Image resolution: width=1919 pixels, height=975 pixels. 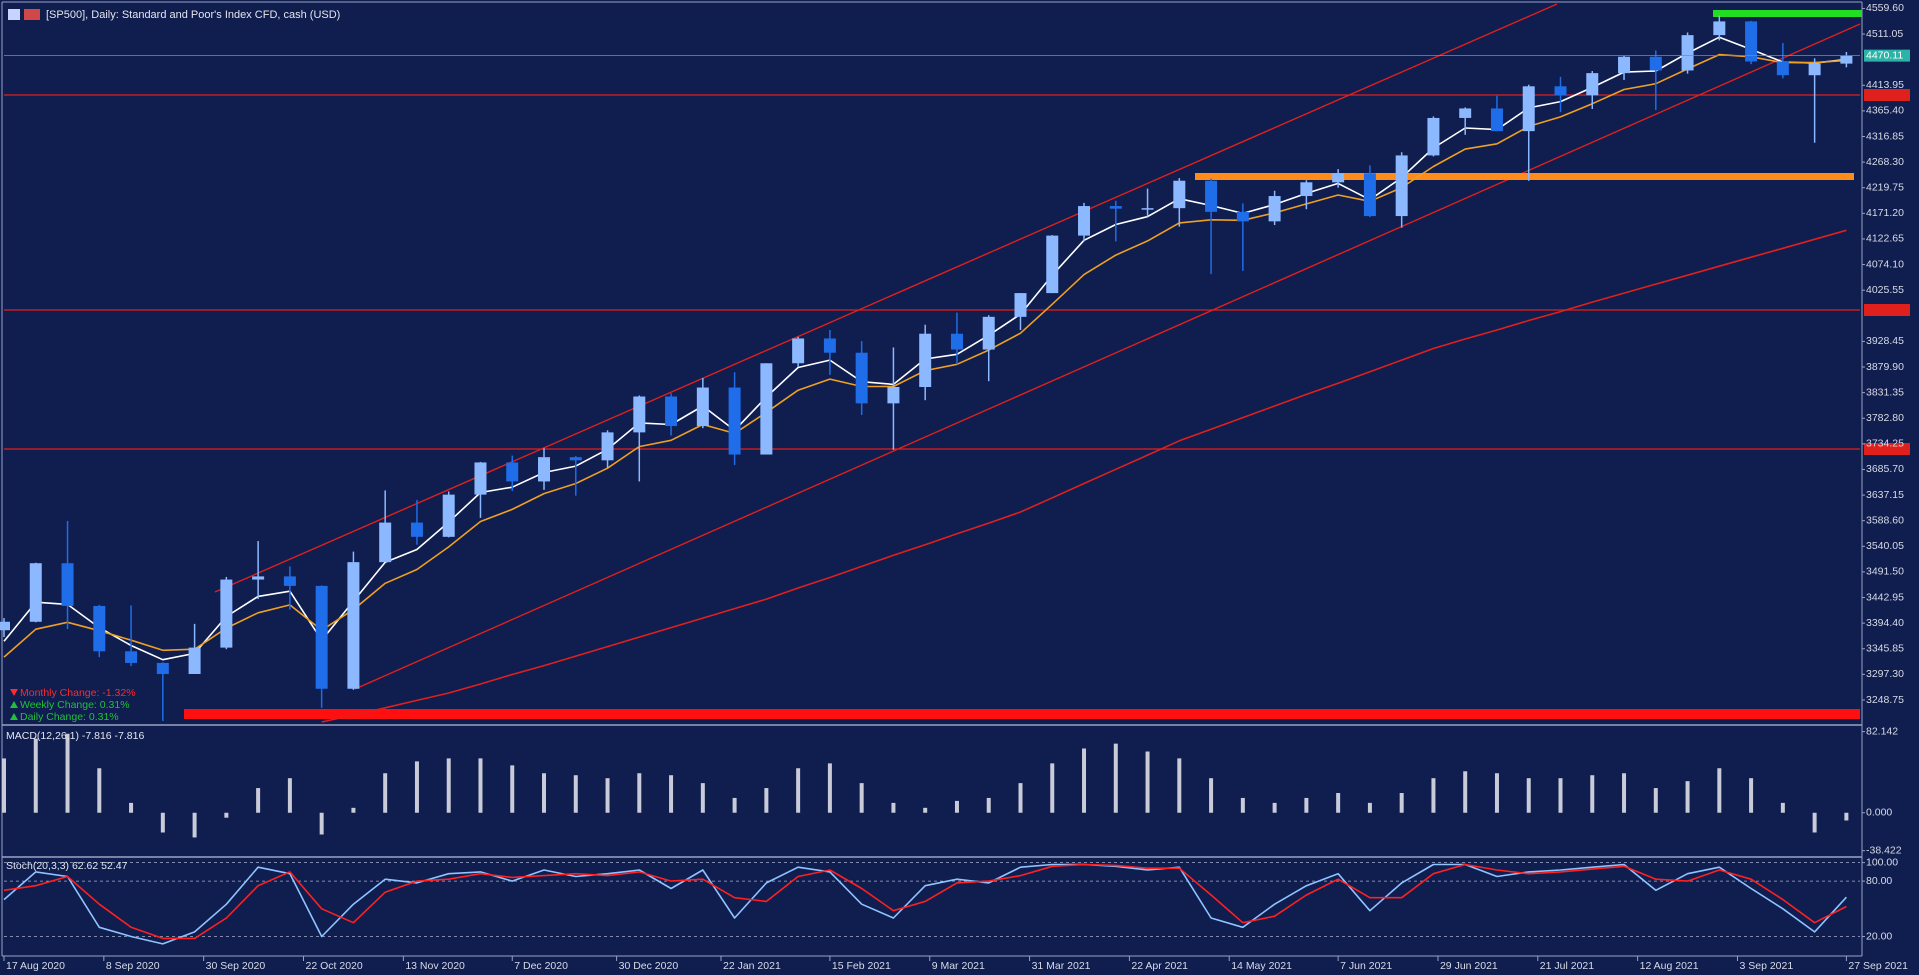 What do you see at coordinates (1885, 700) in the screenshot?
I see `y-tick-label: 3248.75` at bounding box center [1885, 700].